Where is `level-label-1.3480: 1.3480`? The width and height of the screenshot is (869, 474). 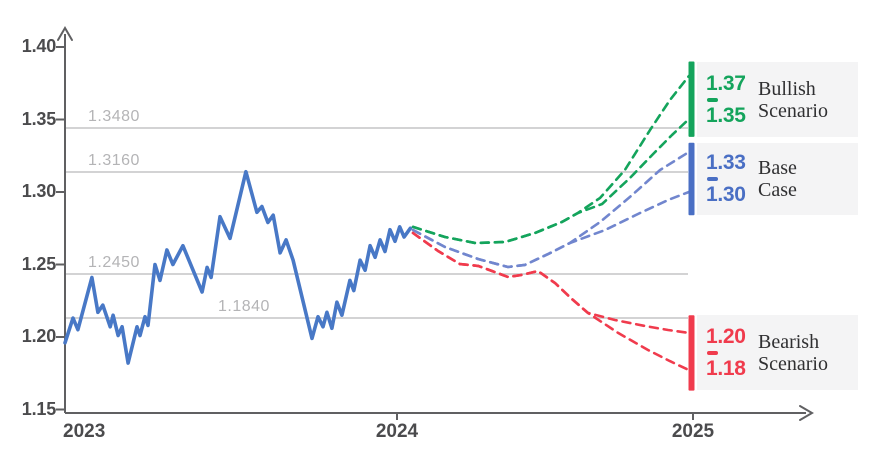 level-label-1.3480: 1.3480 is located at coordinates (114, 116).